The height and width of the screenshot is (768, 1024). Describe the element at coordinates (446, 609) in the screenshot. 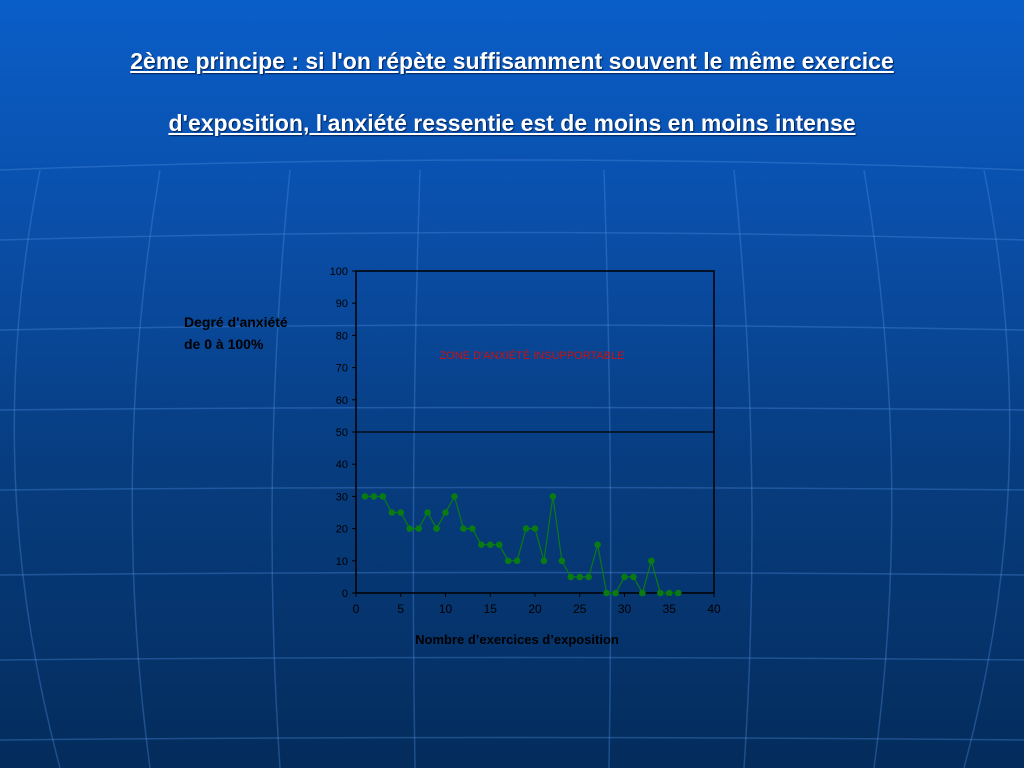

I see `x-tick-label: 10` at that location.